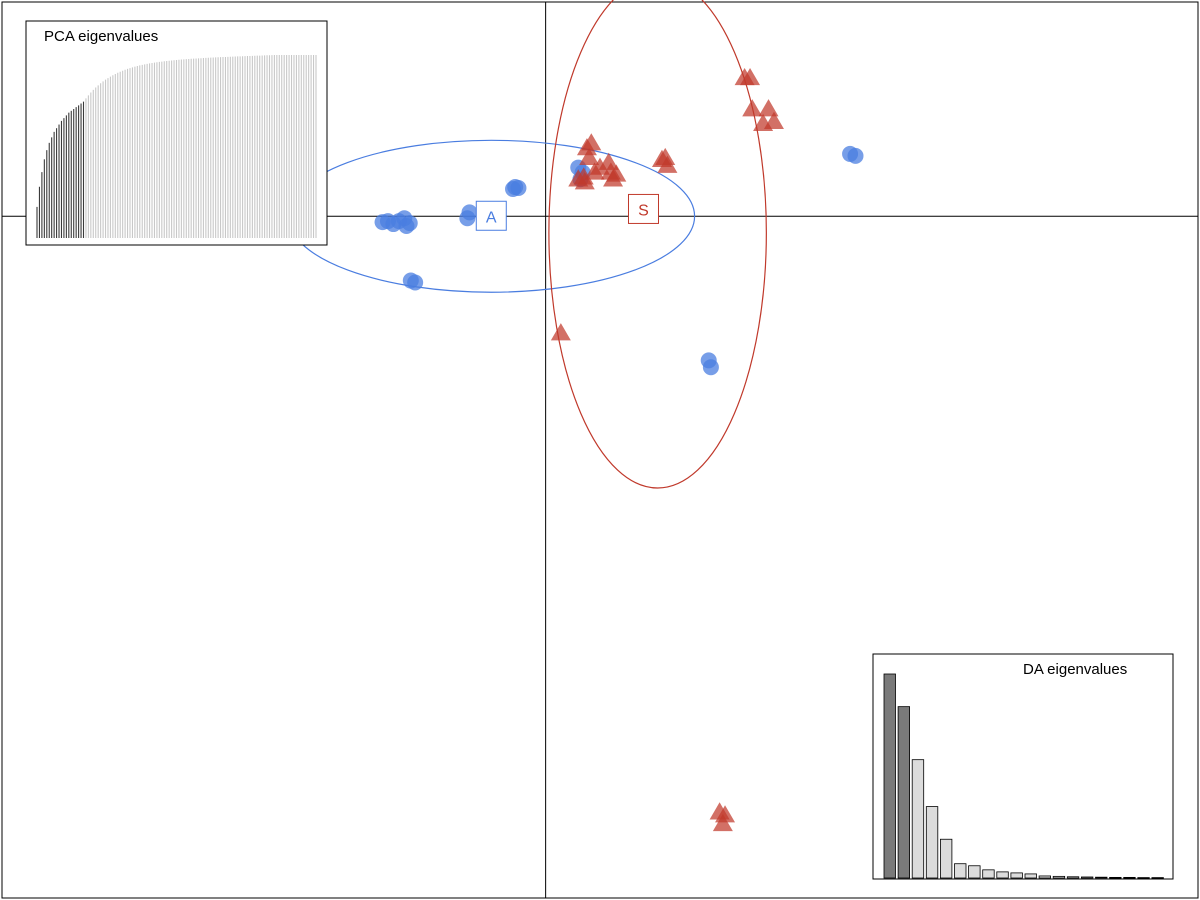 This screenshot has width=1200, height=900. What do you see at coordinates (657, 244) in the screenshot?
I see `ellipse-group-S` at bounding box center [657, 244].